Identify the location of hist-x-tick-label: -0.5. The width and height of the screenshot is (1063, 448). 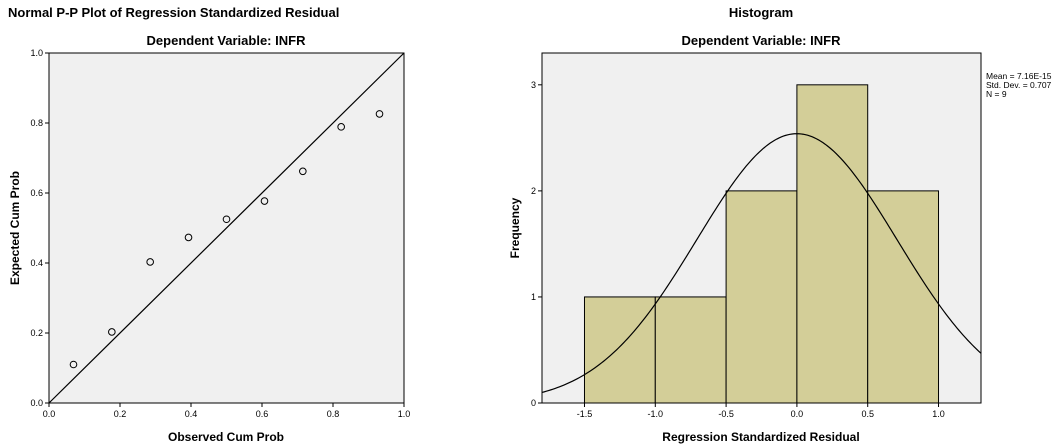
(726, 414).